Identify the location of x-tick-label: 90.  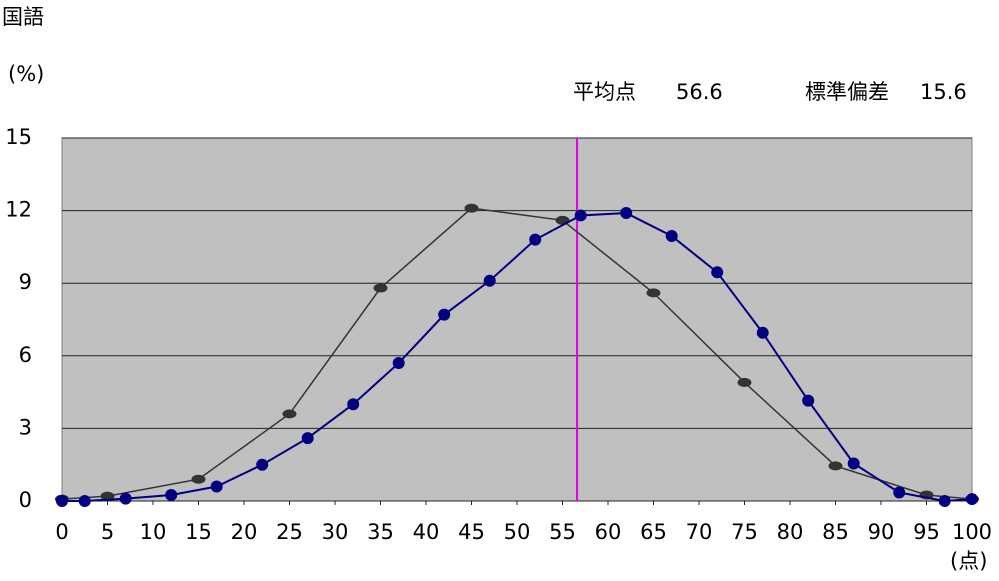
(881, 532).